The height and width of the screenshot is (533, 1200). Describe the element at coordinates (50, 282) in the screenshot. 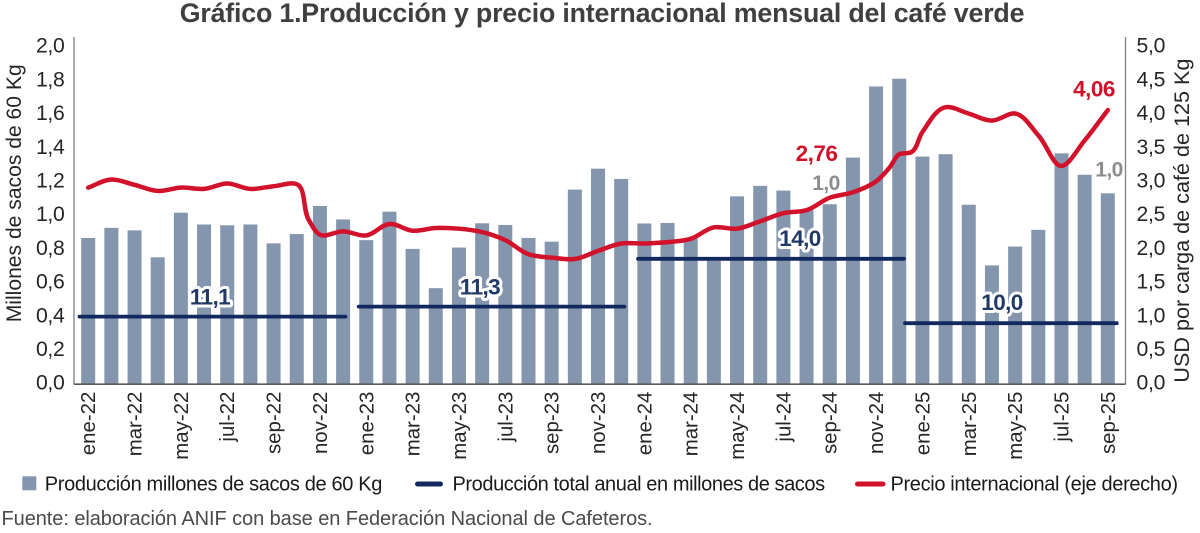

I see `svg-text: 0,6` at that location.